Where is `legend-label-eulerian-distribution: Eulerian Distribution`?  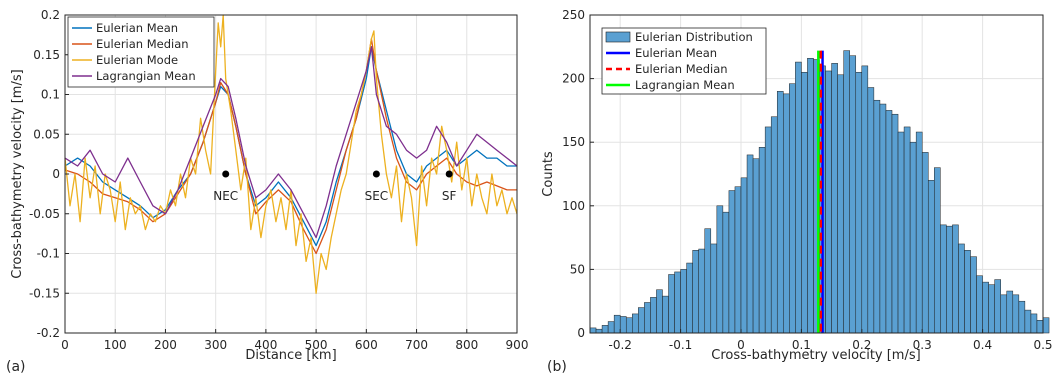 legend-label-eulerian-distribution: Eulerian Distribution is located at coordinates (694, 37).